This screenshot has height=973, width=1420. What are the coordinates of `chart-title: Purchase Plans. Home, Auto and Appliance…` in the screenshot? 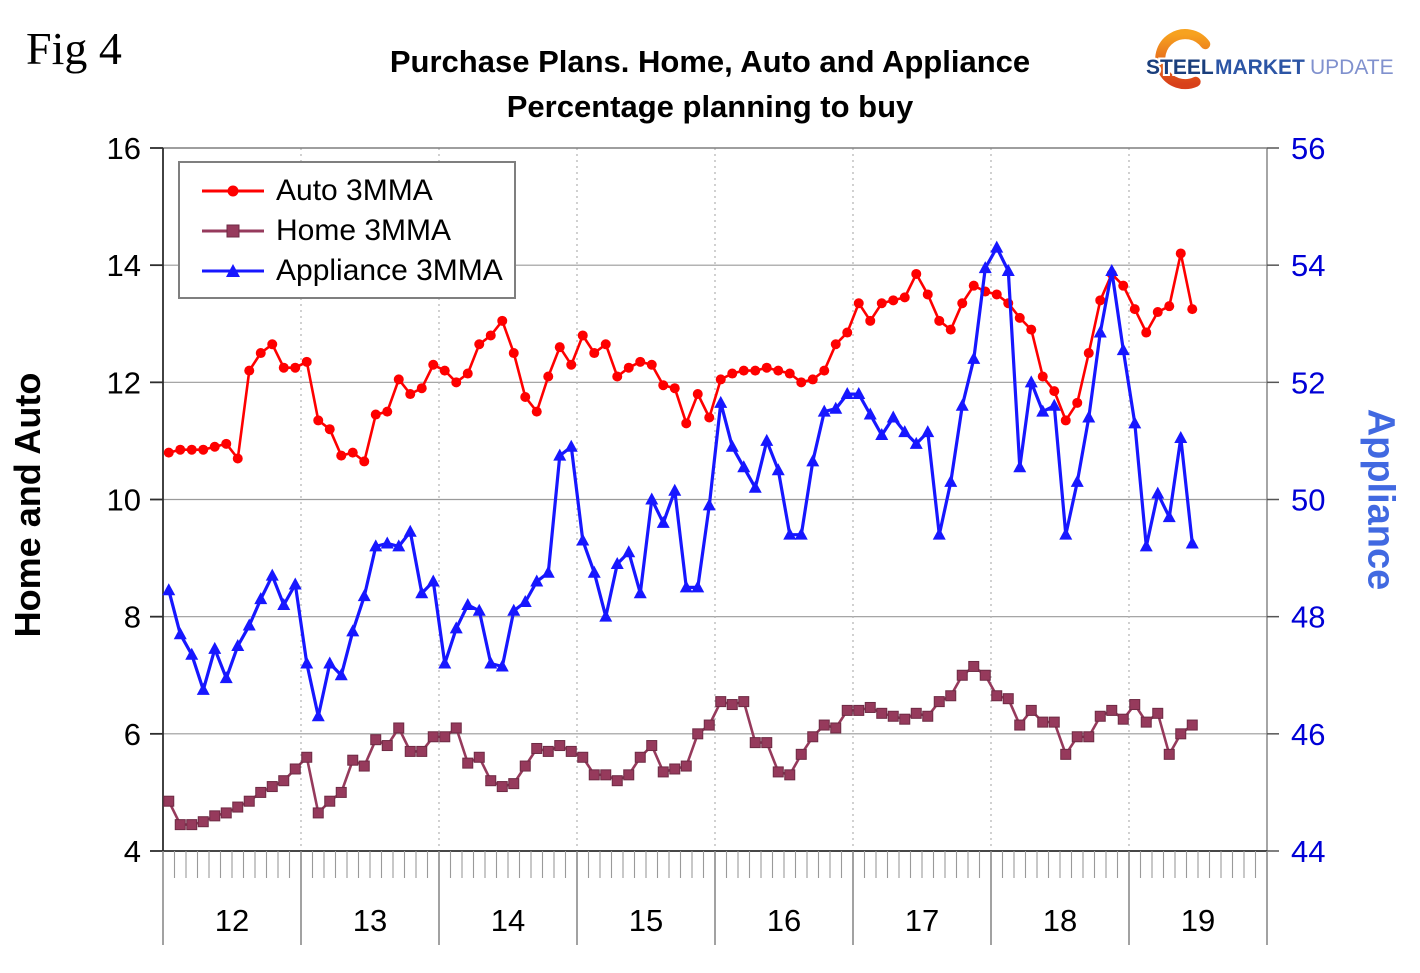 It's located at (710, 85).